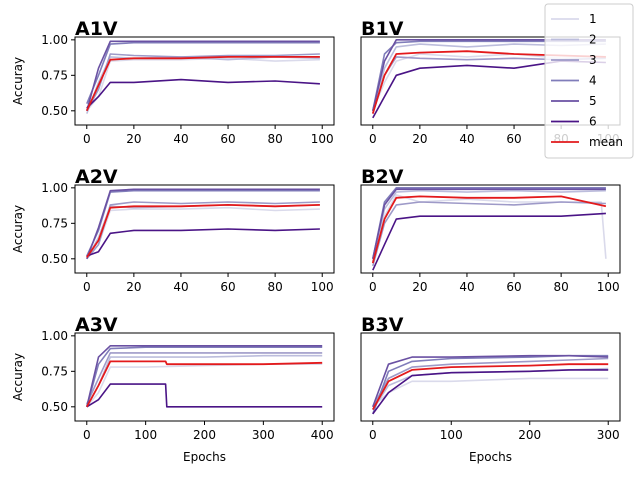 The height and width of the screenshot is (480, 640). I want to click on legend-label-6: 6, so click(593, 122).